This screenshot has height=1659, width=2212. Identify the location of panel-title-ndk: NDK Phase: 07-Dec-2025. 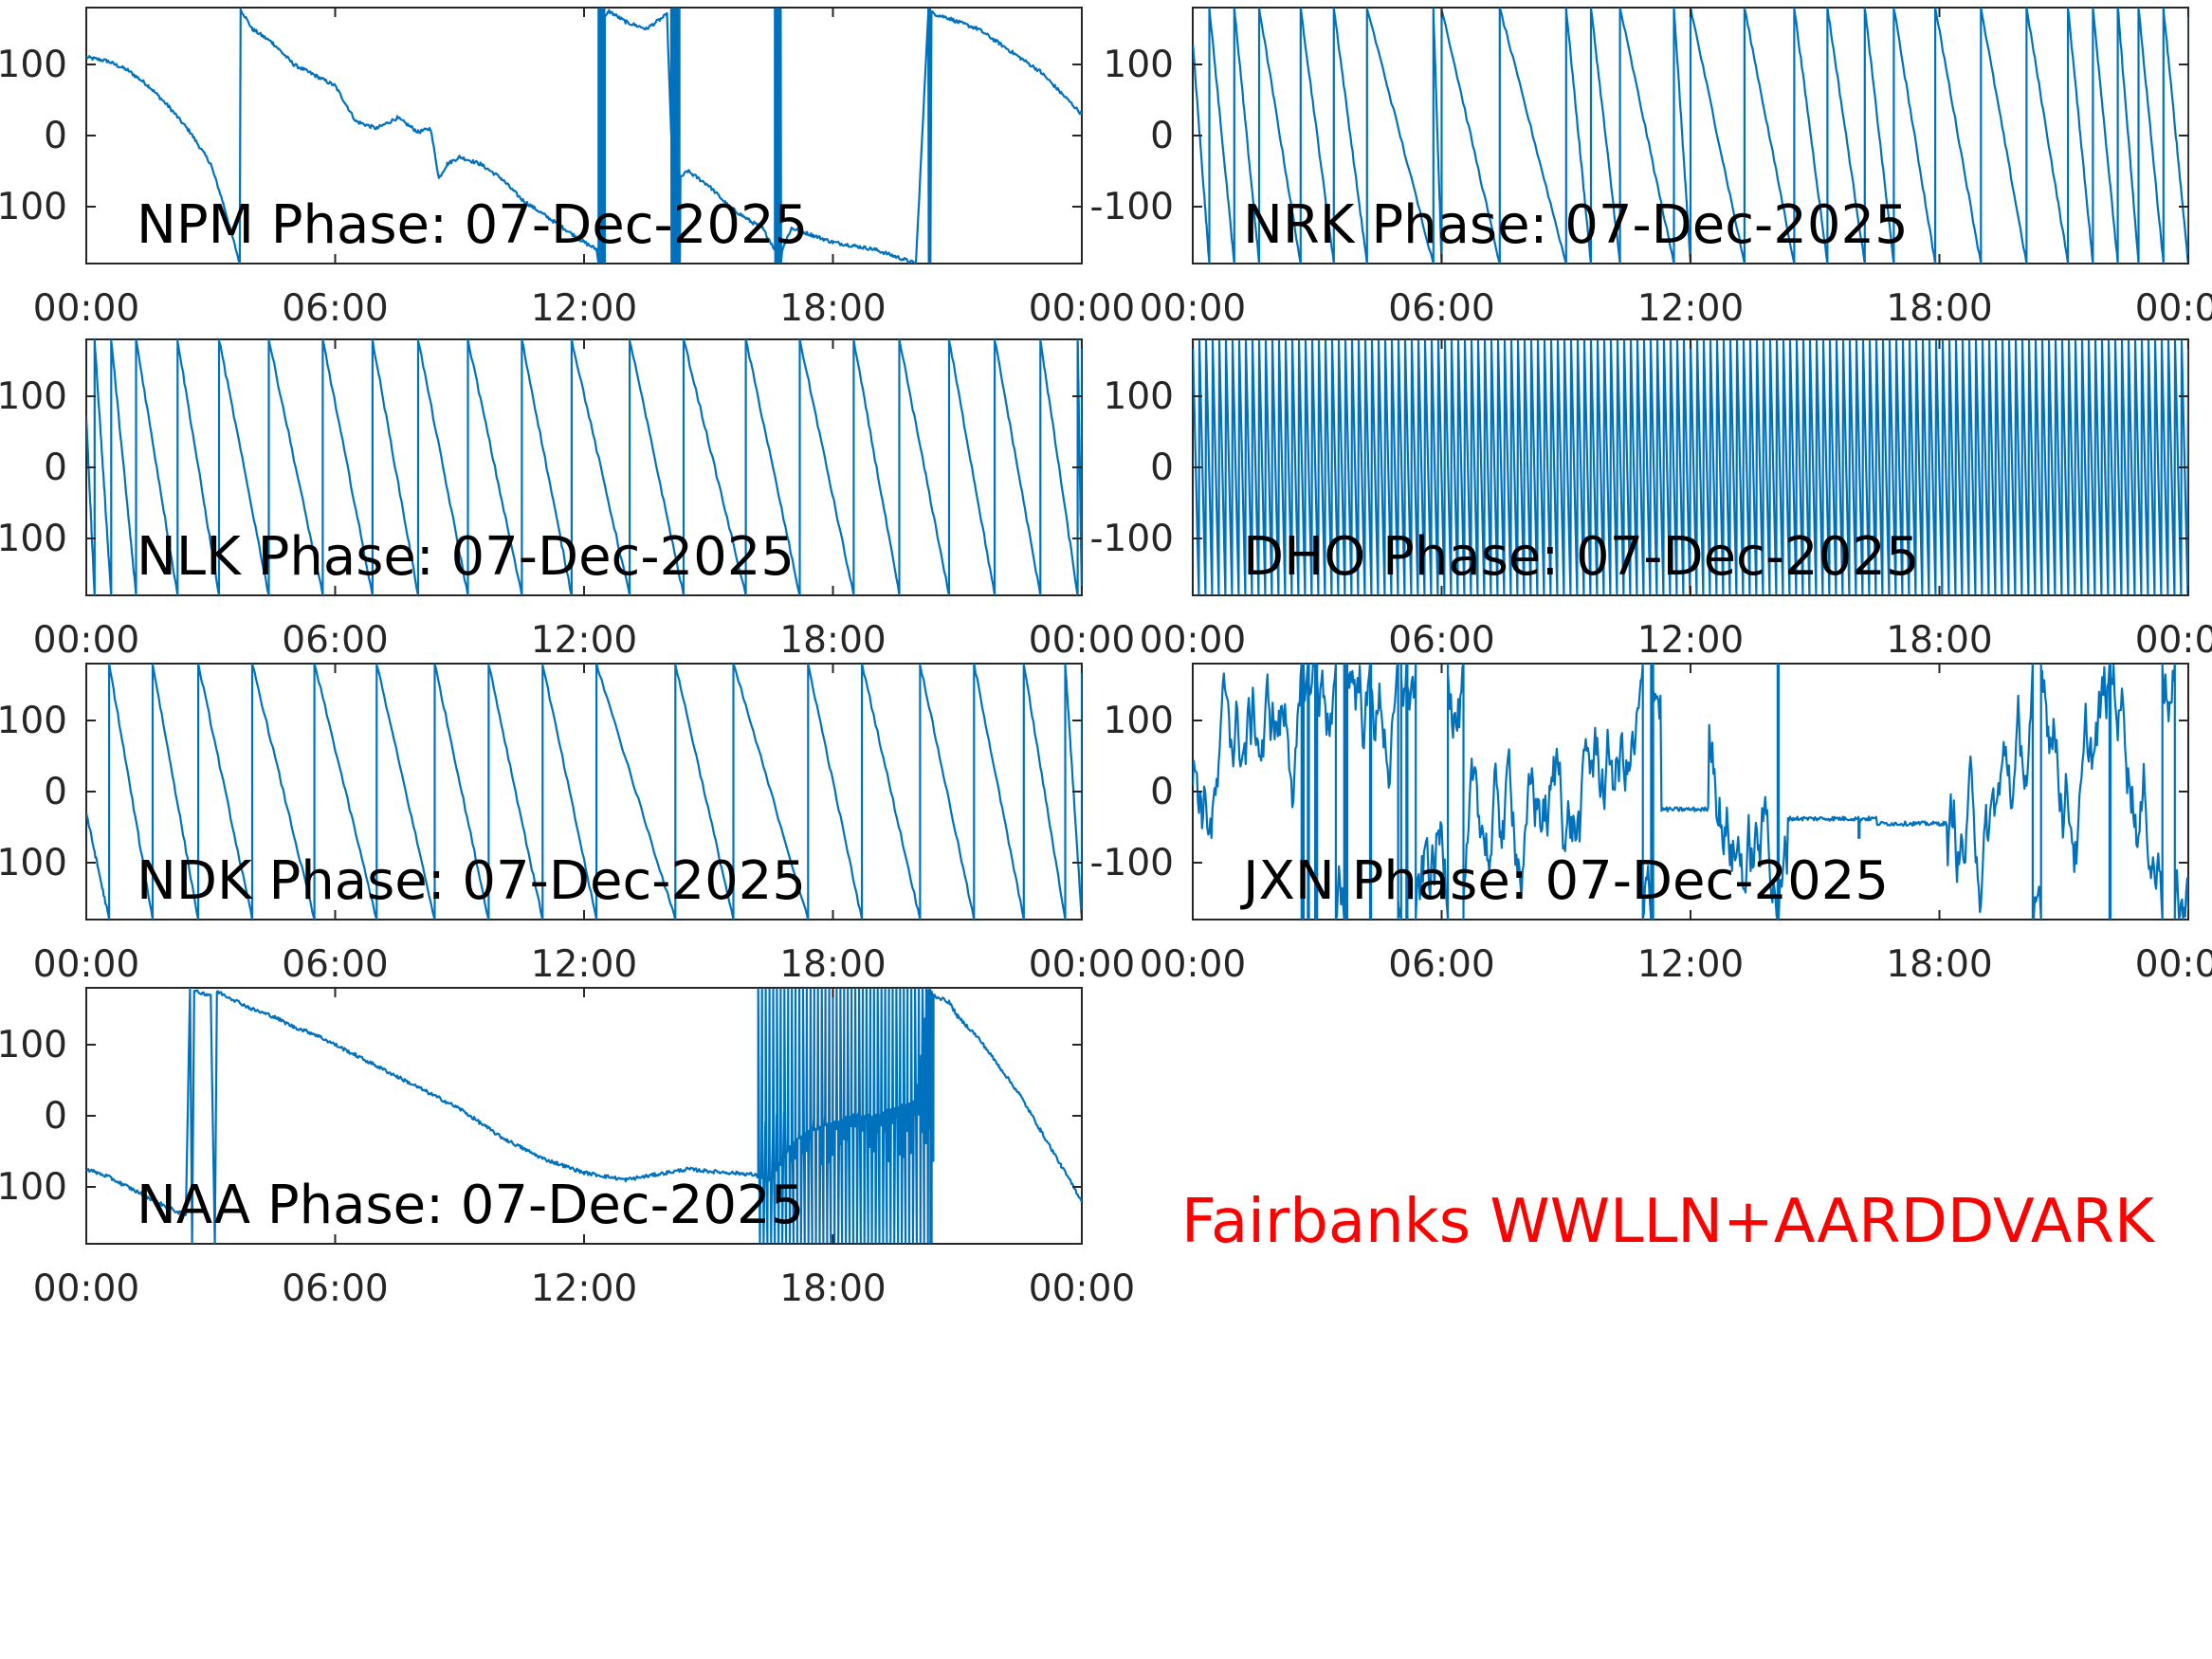
(471, 881).